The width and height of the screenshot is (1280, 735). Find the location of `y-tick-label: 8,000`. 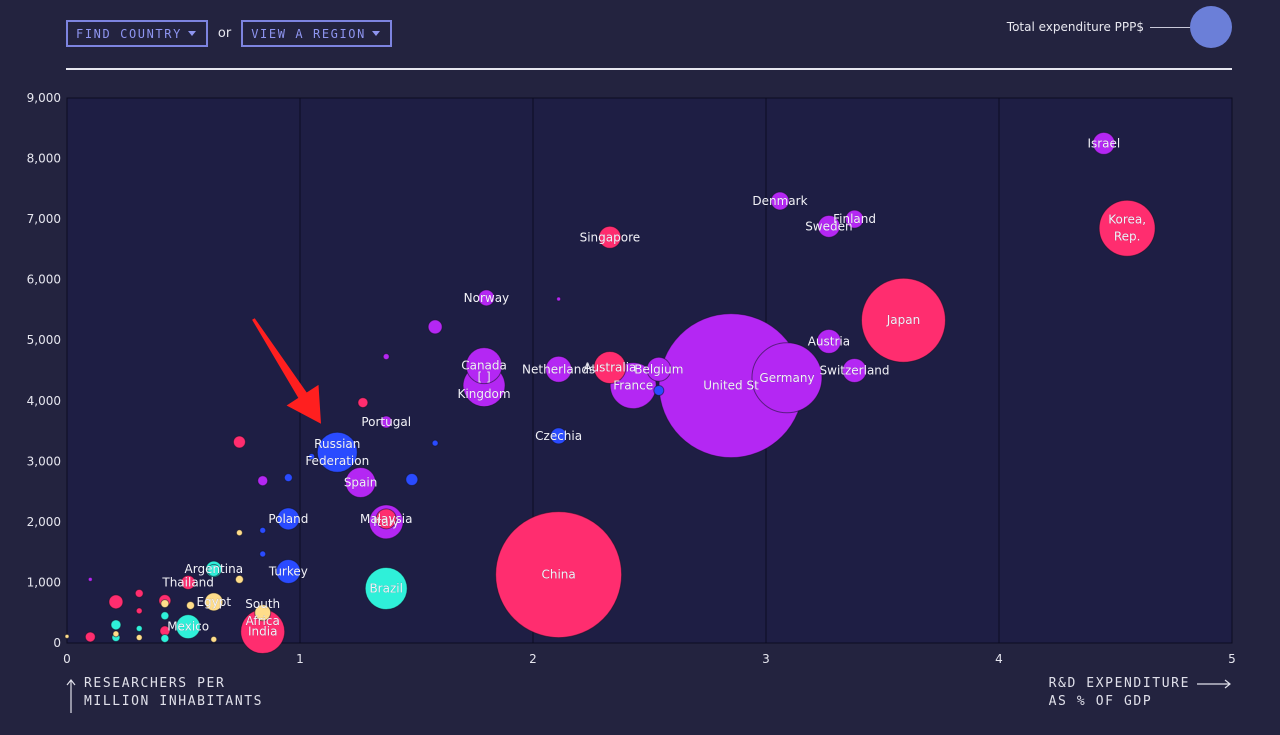

y-tick-label: 8,000 is located at coordinates (44, 159).